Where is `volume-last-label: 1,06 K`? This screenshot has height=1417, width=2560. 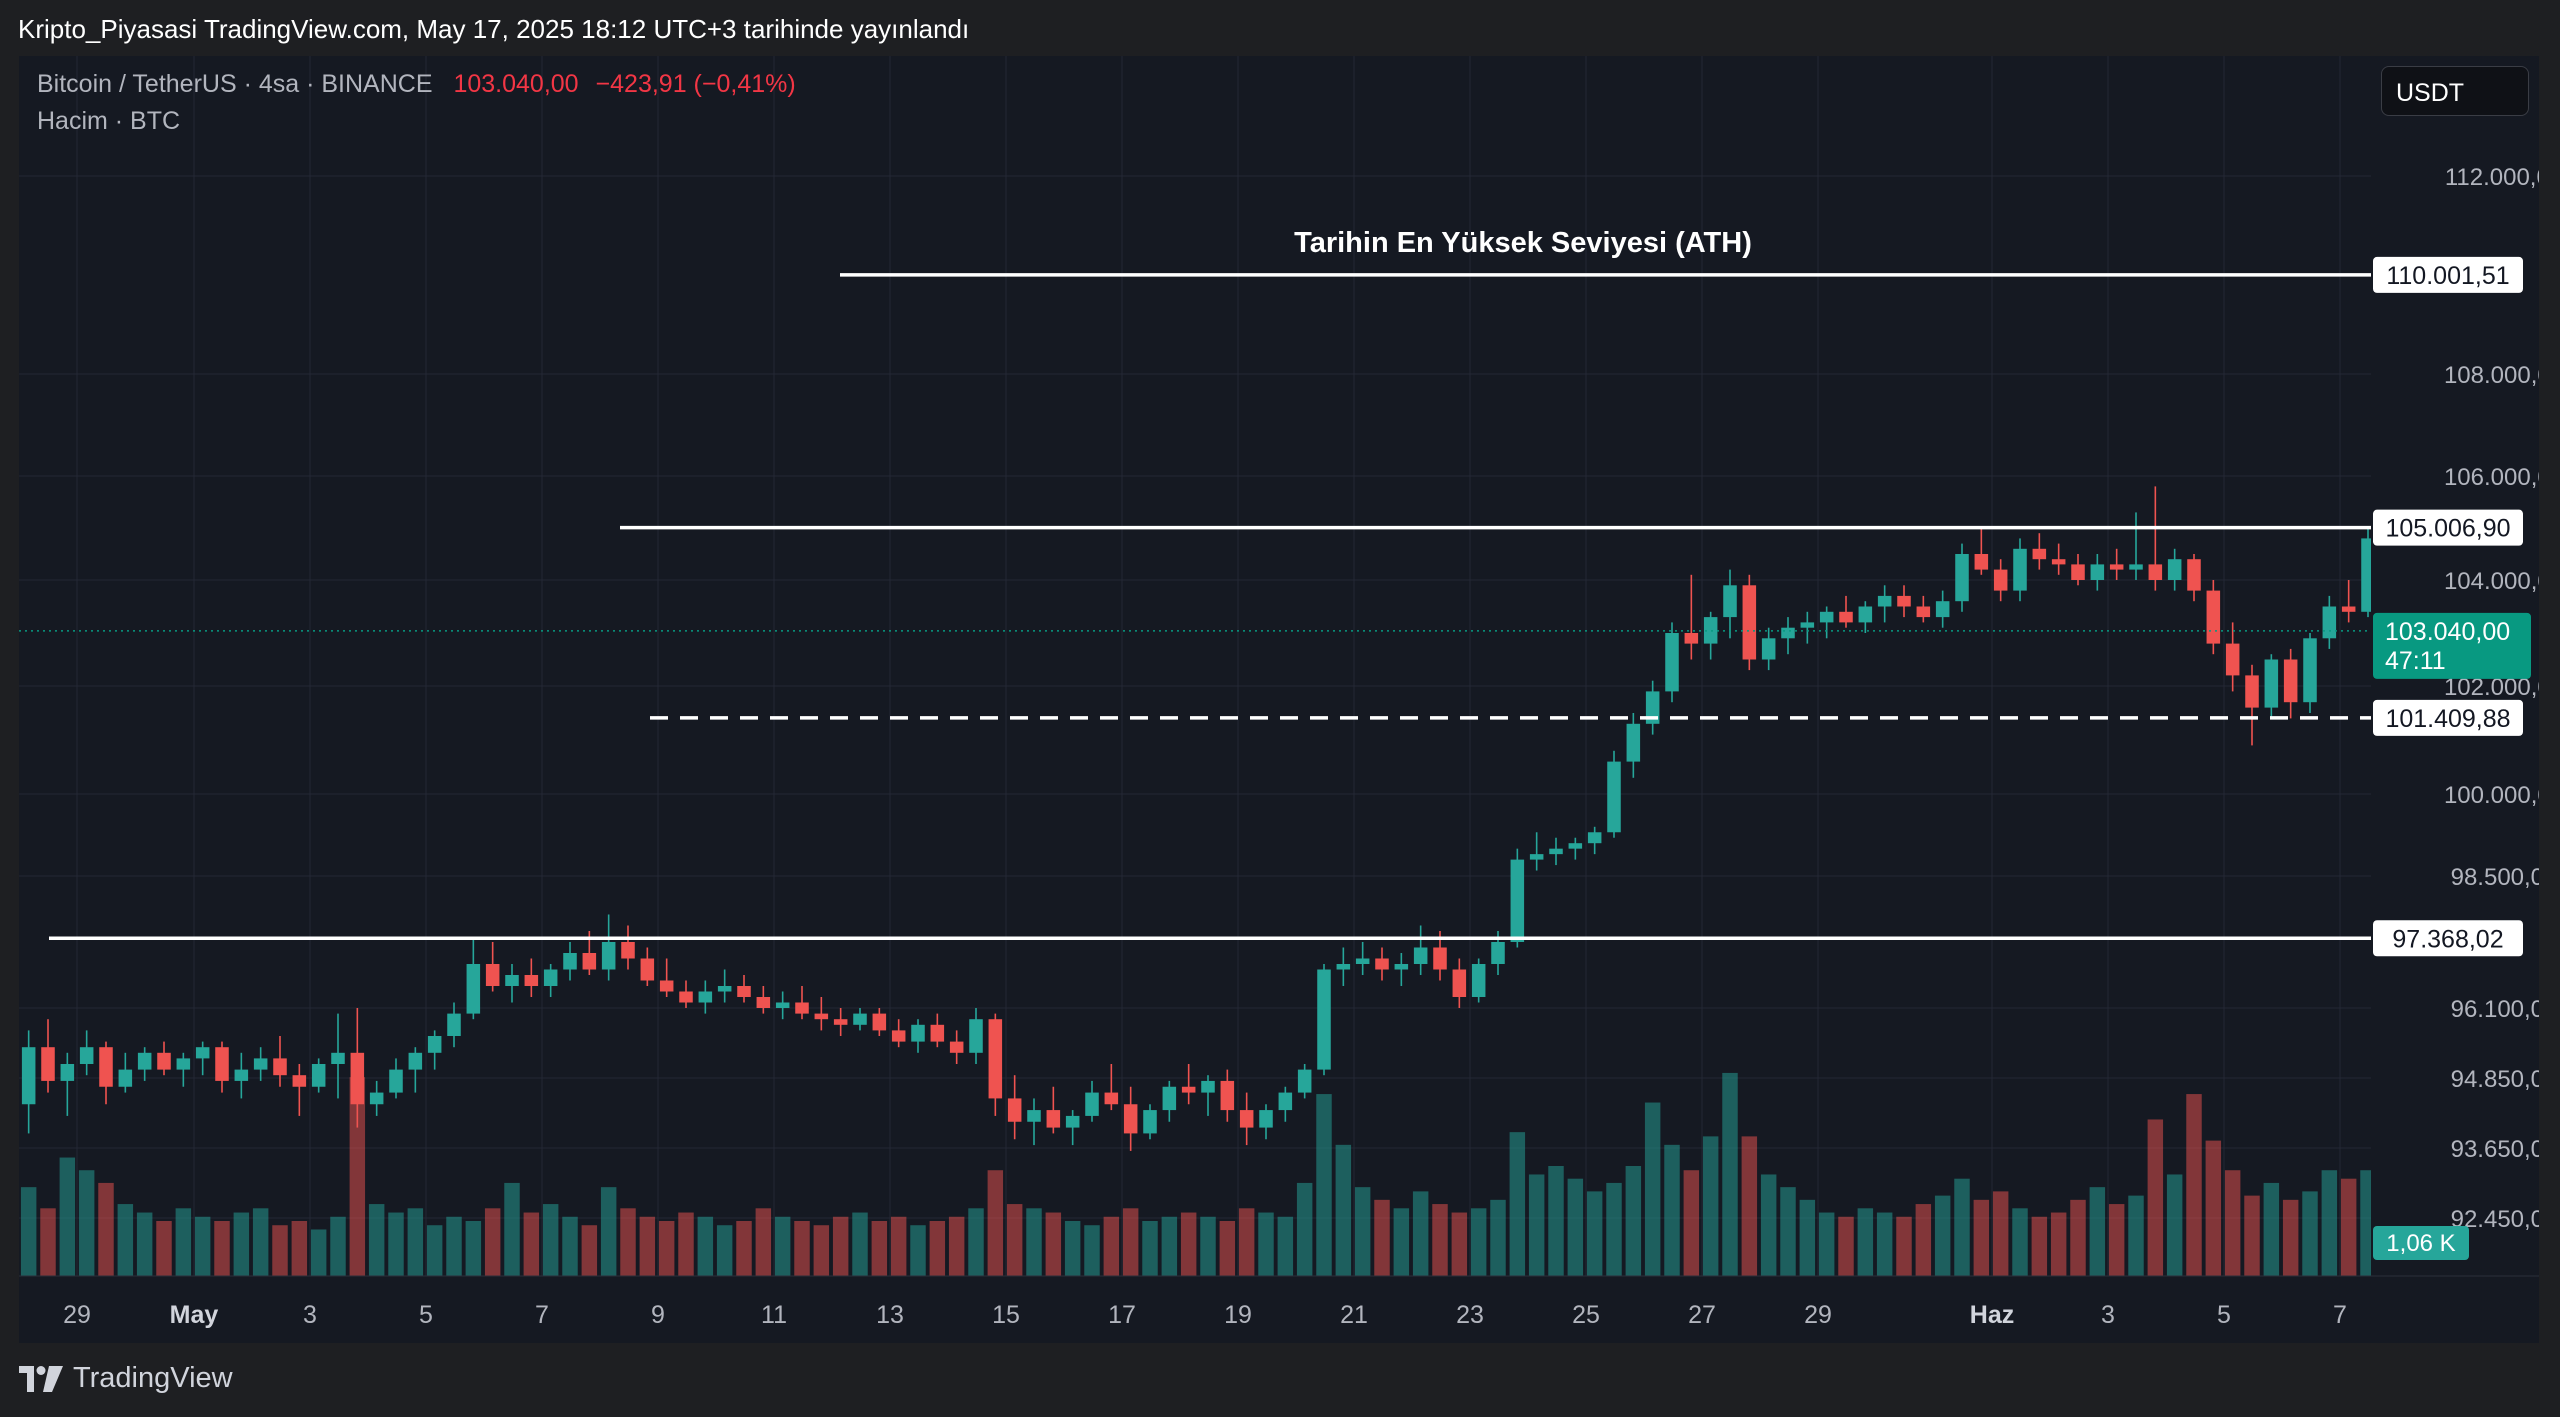
volume-last-label: 1,06 K is located at coordinates (2420, 1243).